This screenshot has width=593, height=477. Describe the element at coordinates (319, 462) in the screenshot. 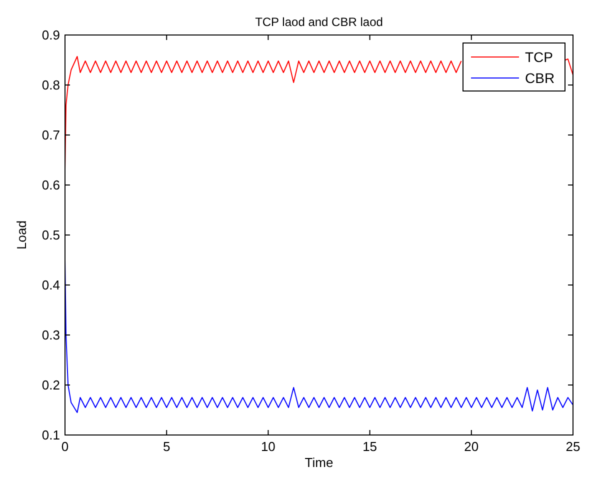

I see `x-axis-title: Time` at that location.